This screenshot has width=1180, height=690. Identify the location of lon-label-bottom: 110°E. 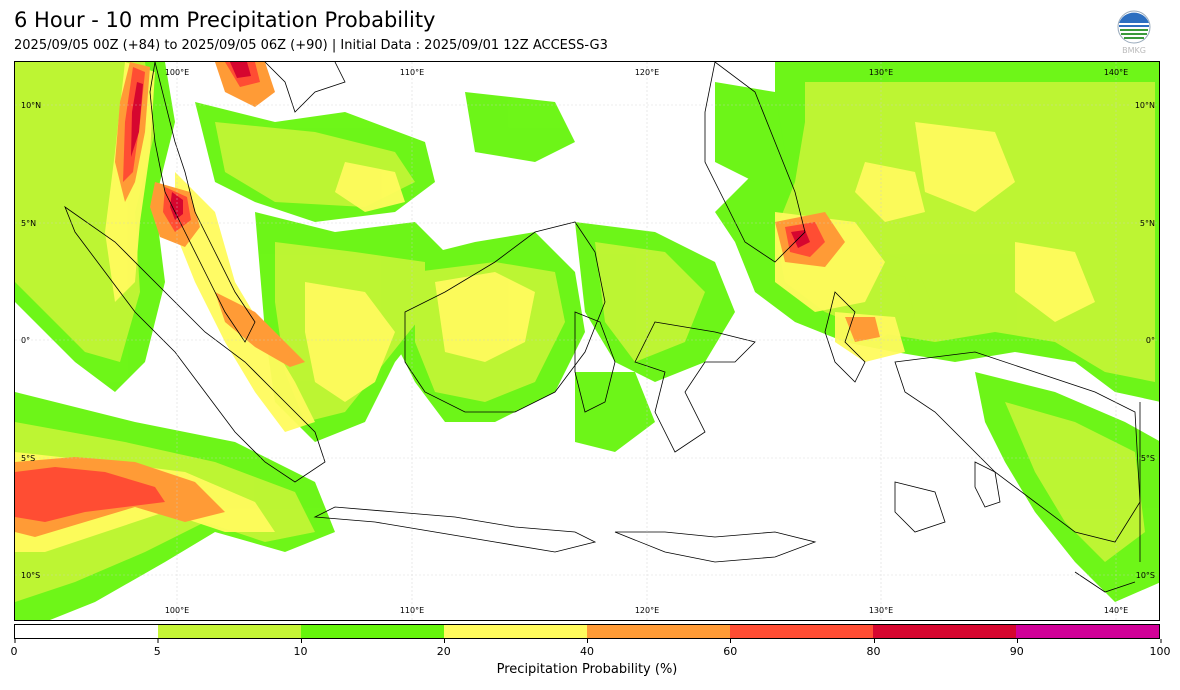
(412, 610).